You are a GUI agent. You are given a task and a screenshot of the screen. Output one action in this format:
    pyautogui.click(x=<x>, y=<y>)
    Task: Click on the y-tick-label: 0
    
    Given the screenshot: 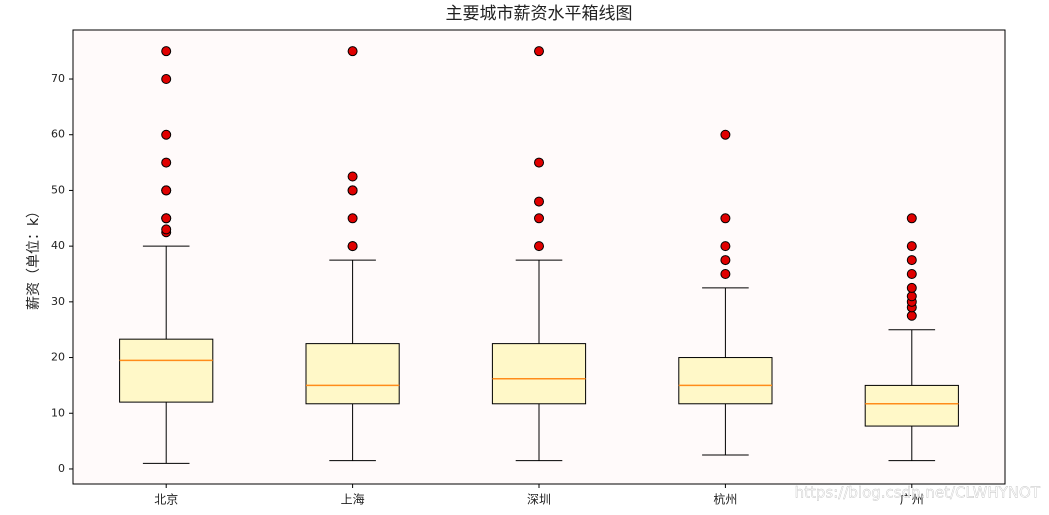 What is the action you would take?
    pyautogui.click(x=61, y=468)
    